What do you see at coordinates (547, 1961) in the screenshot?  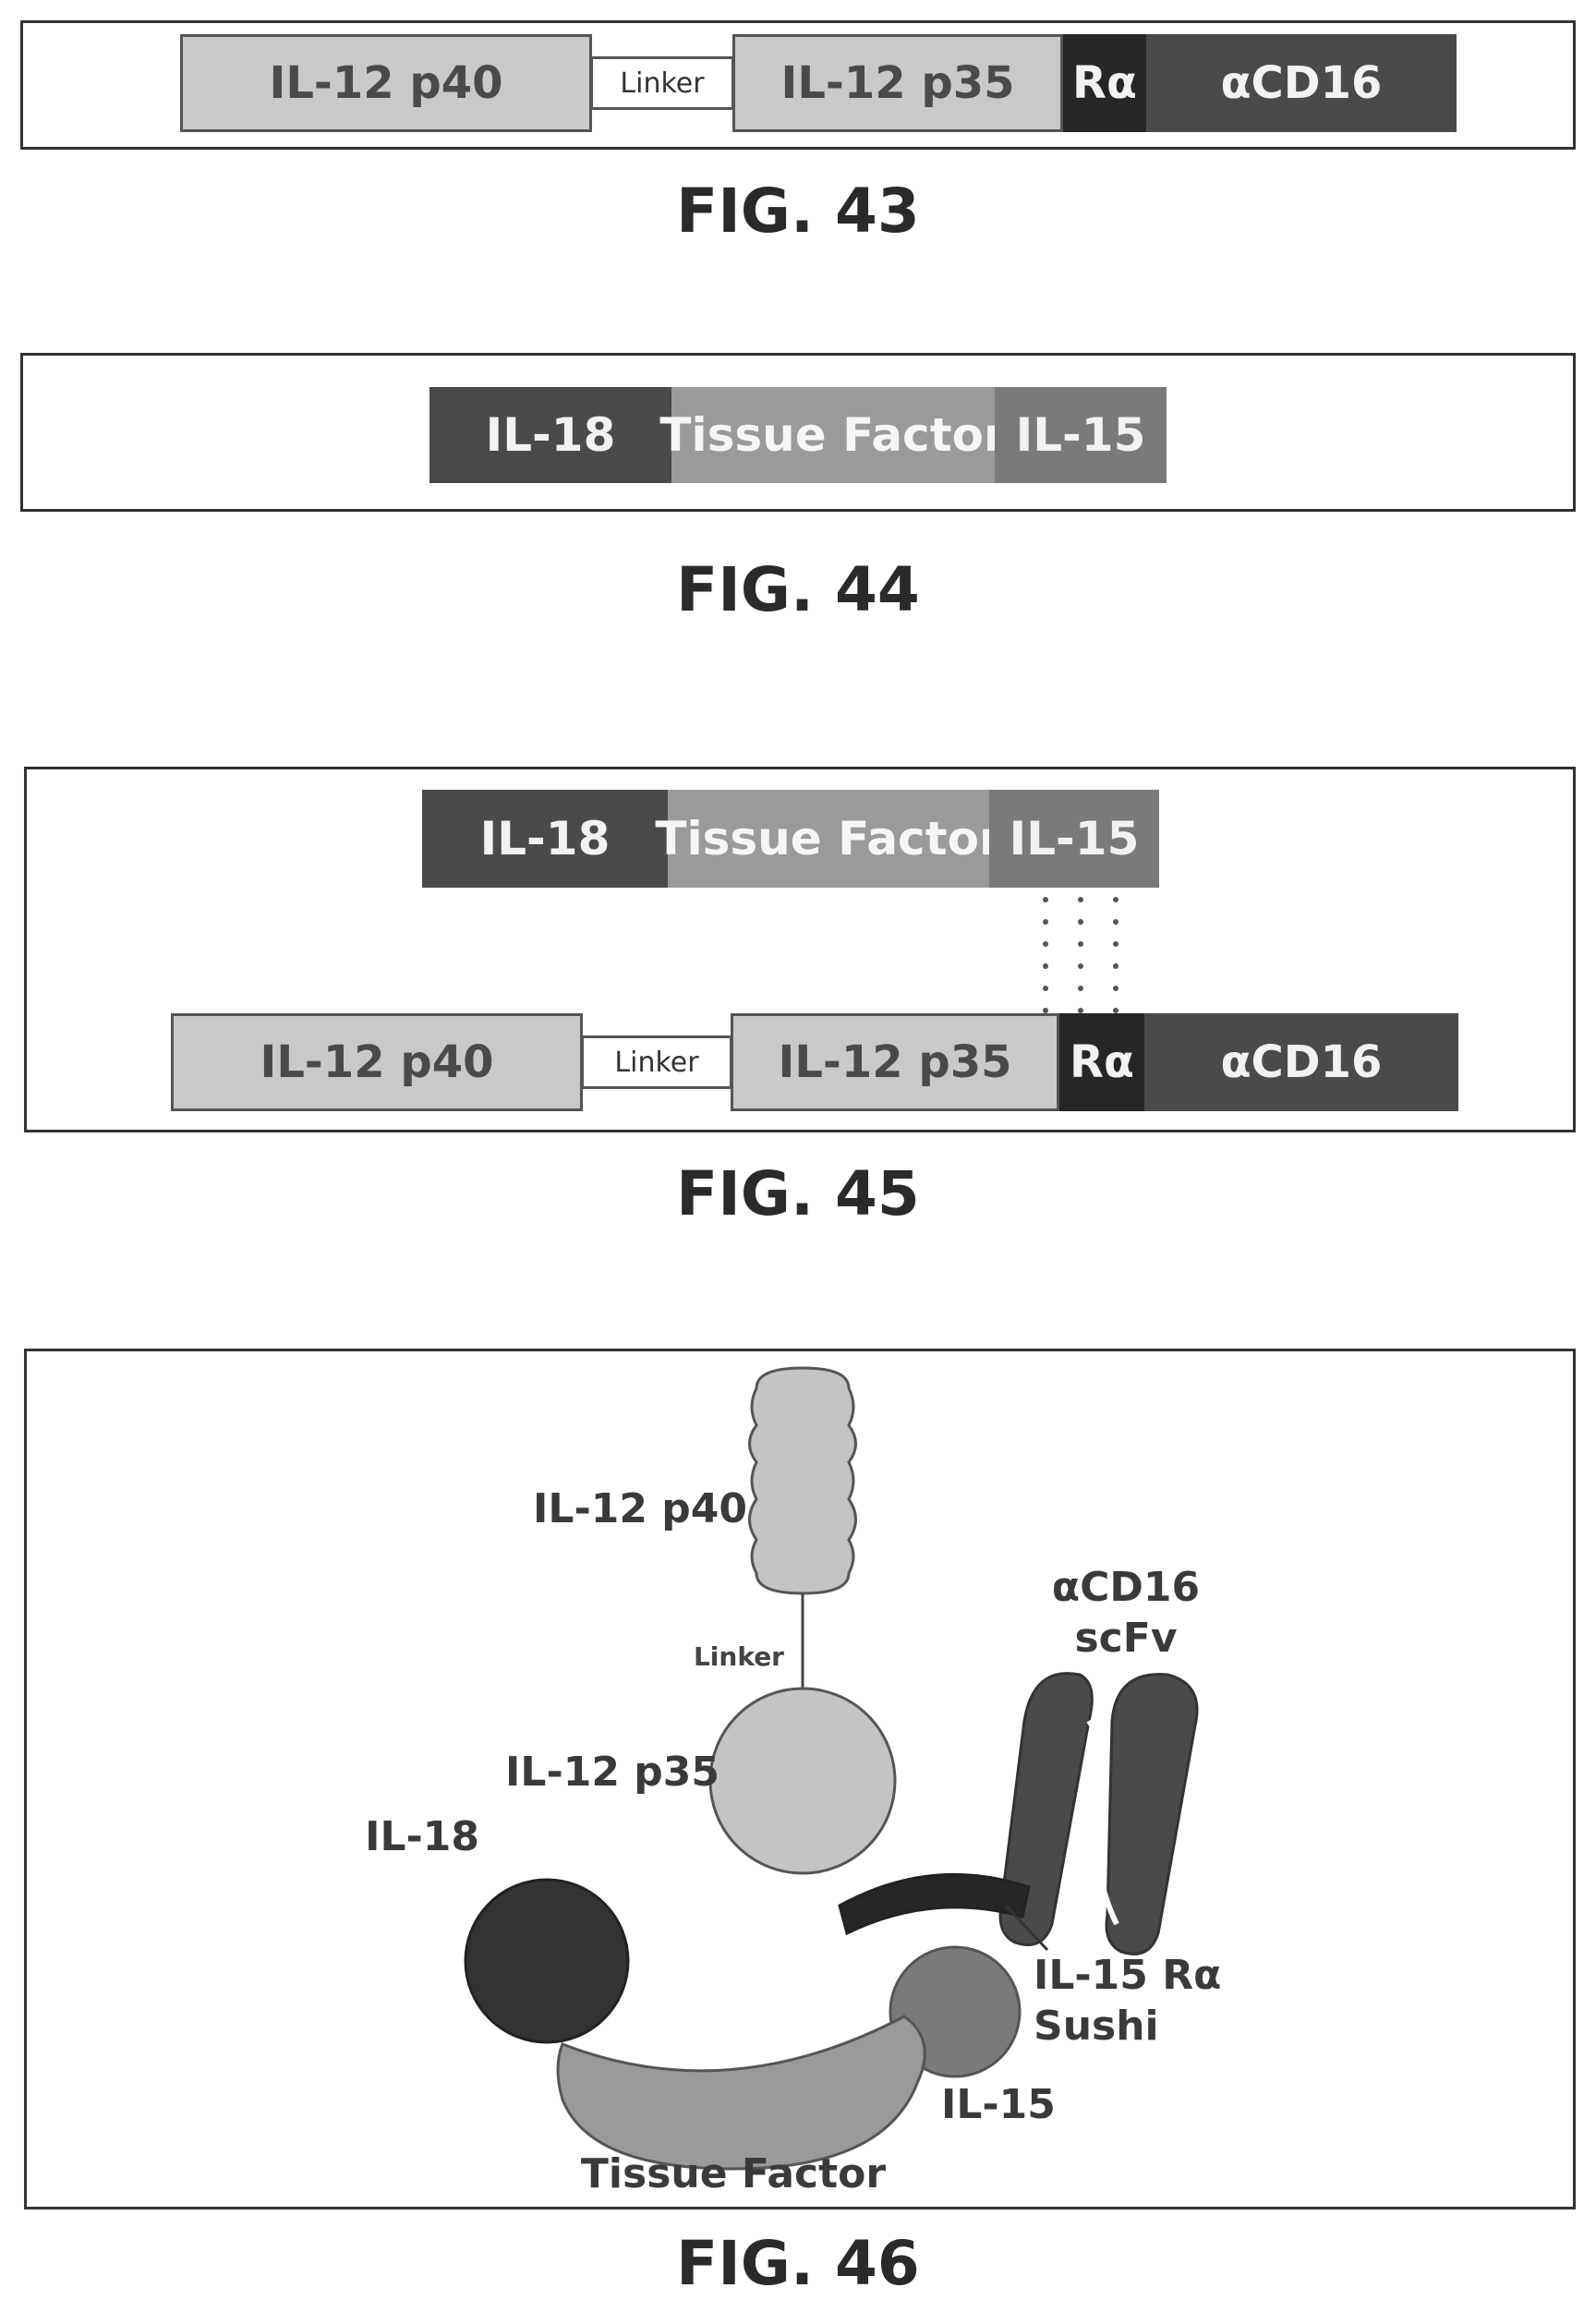 I see `il18-shape` at bounding box center [547, 1961].